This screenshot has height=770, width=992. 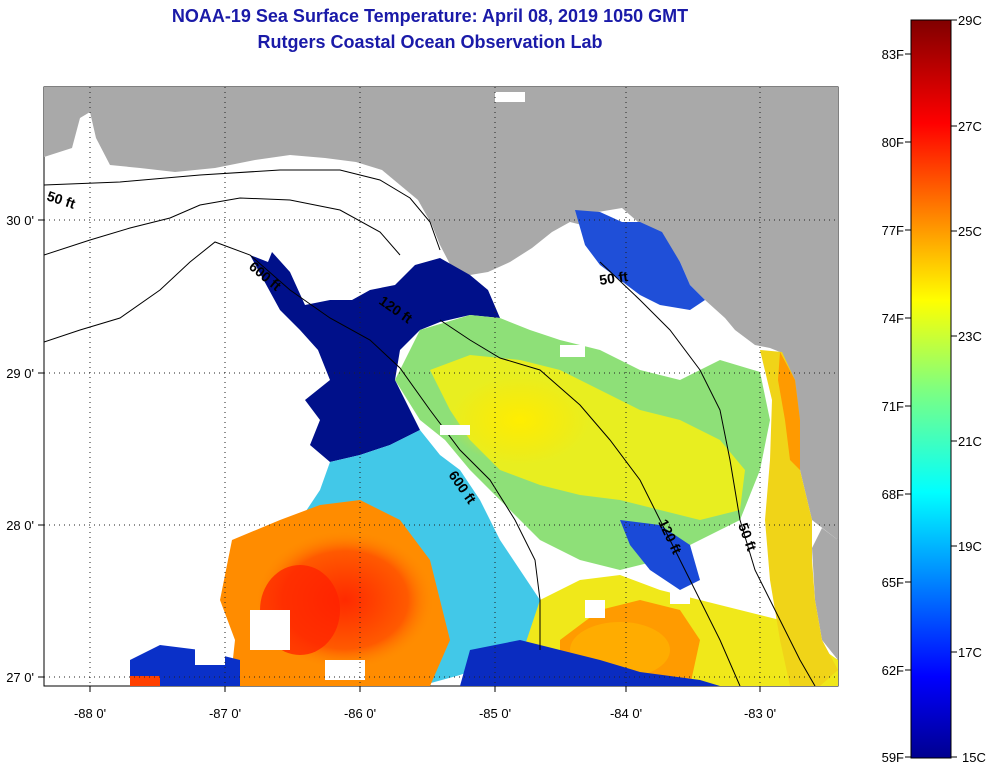 What do you see at coordinates (970, 20) in the screenshot?
I see `colorbar-celsius-label: 29C` at bounding box center [970, 20].